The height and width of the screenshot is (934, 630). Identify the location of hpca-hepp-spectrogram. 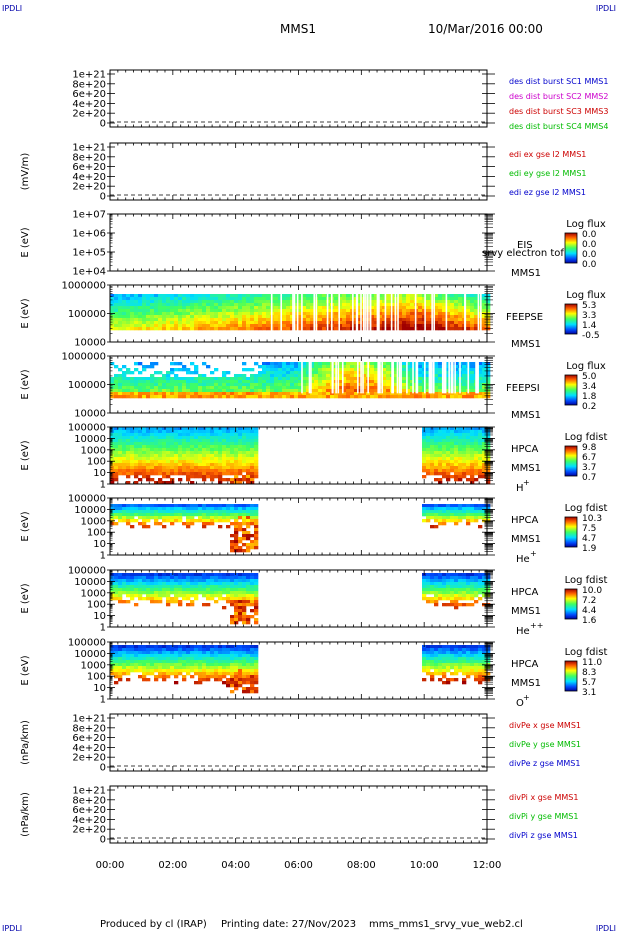
(300, 599).